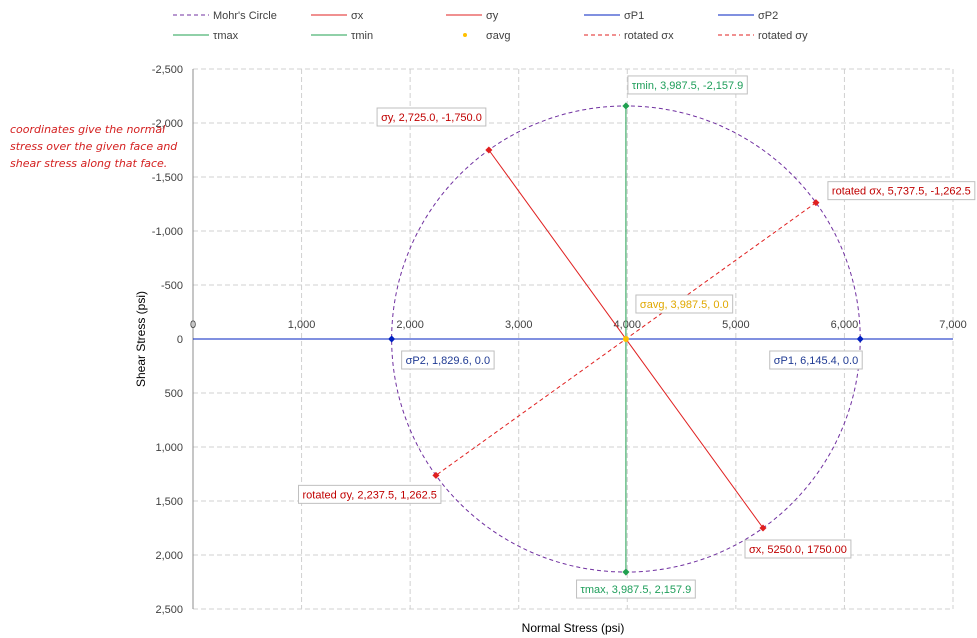 The image size is (977, 638). I want to click on x-tick-label: 4,000, so click(628, 325).